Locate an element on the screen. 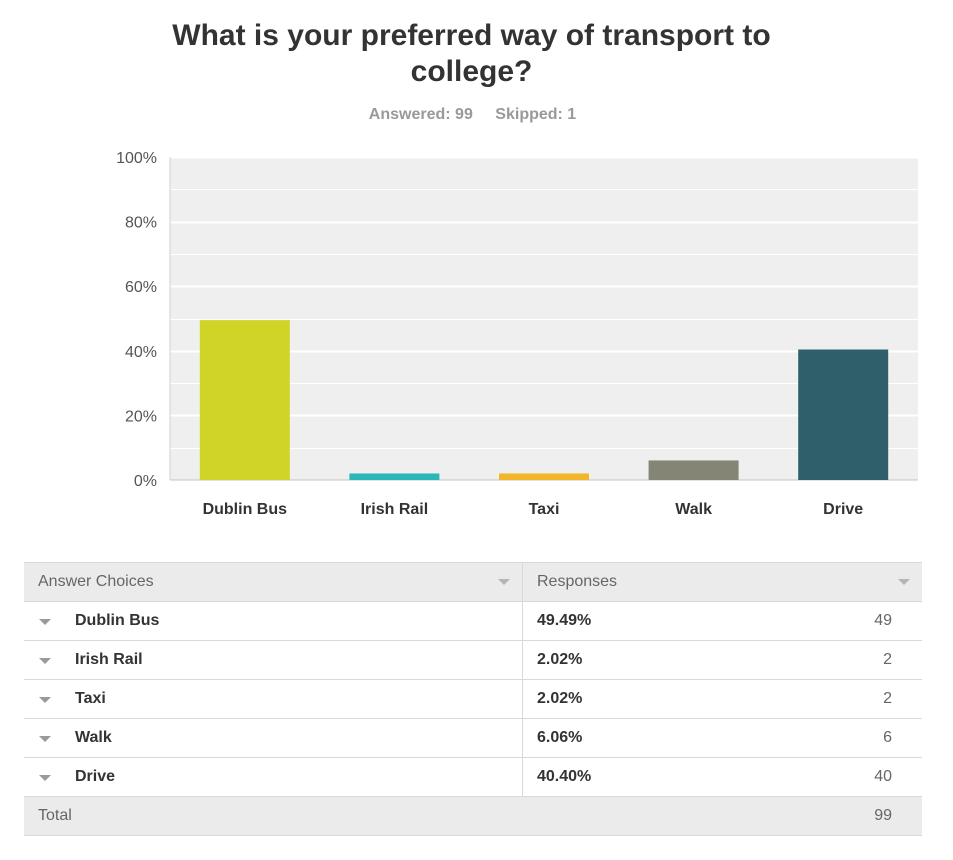  row-count: 40 is located at coordinates (883, 776).